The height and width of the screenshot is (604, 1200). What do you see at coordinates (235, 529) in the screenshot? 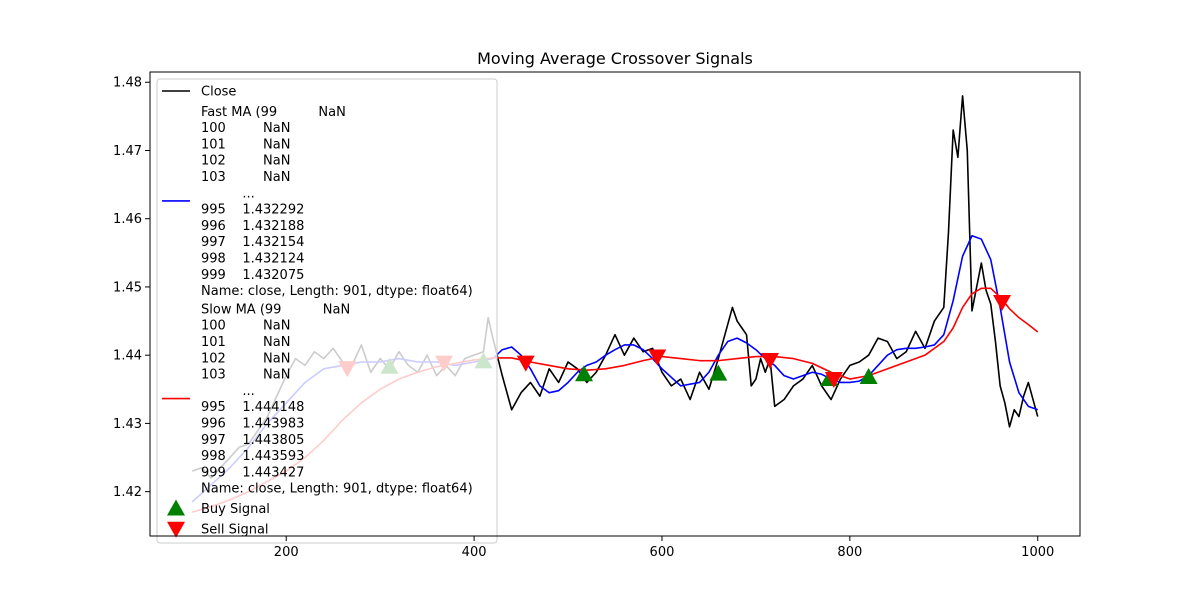
I see `legend-sell-label: Sell Signal` at bounding box center [235, 529].